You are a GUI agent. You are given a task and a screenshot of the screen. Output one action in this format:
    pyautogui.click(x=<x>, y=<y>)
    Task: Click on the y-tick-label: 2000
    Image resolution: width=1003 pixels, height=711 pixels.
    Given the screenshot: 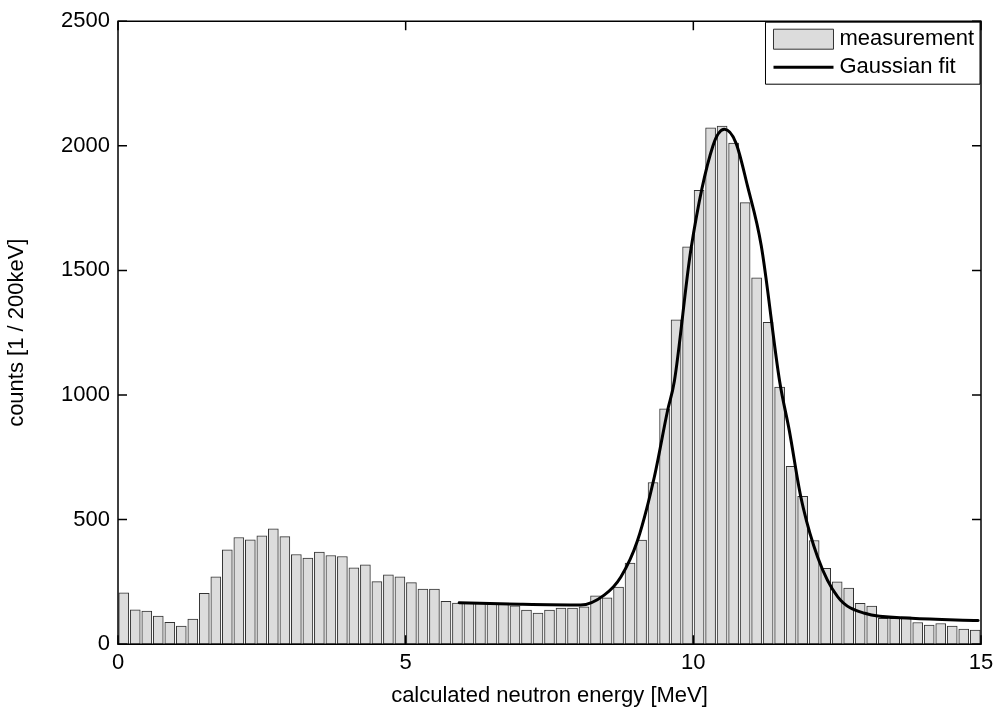 What is the action you would take?
    pyautogui.click(x=85, y=144)
    